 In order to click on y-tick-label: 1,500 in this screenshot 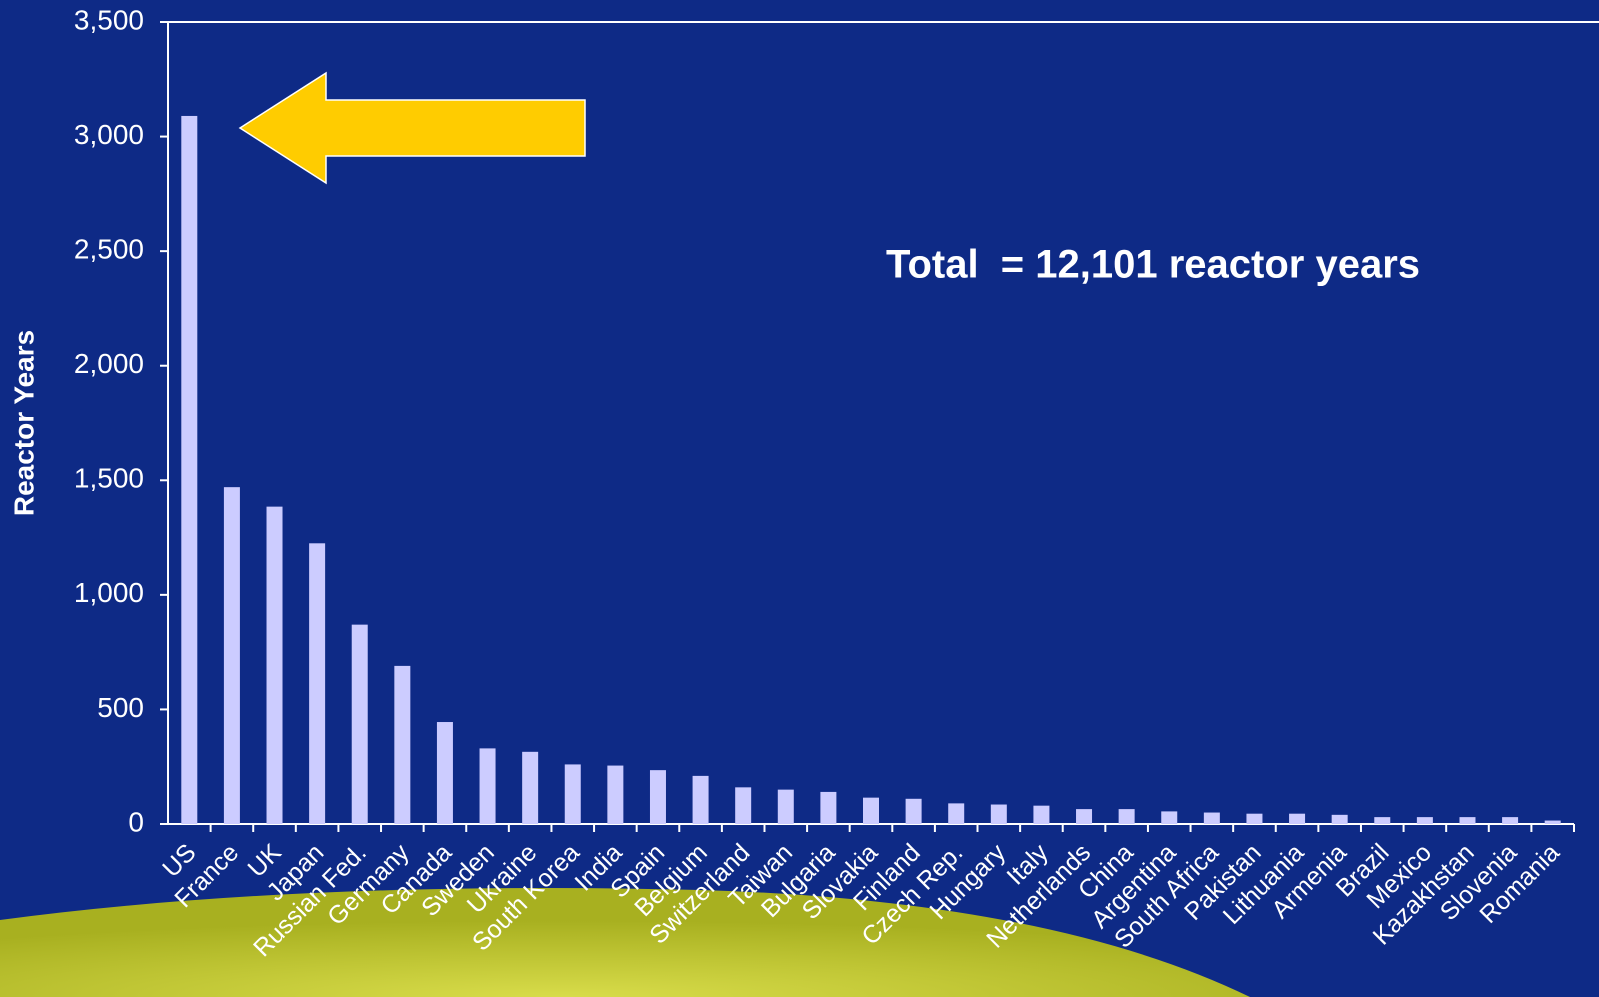, I will do `click(109, 478)`.